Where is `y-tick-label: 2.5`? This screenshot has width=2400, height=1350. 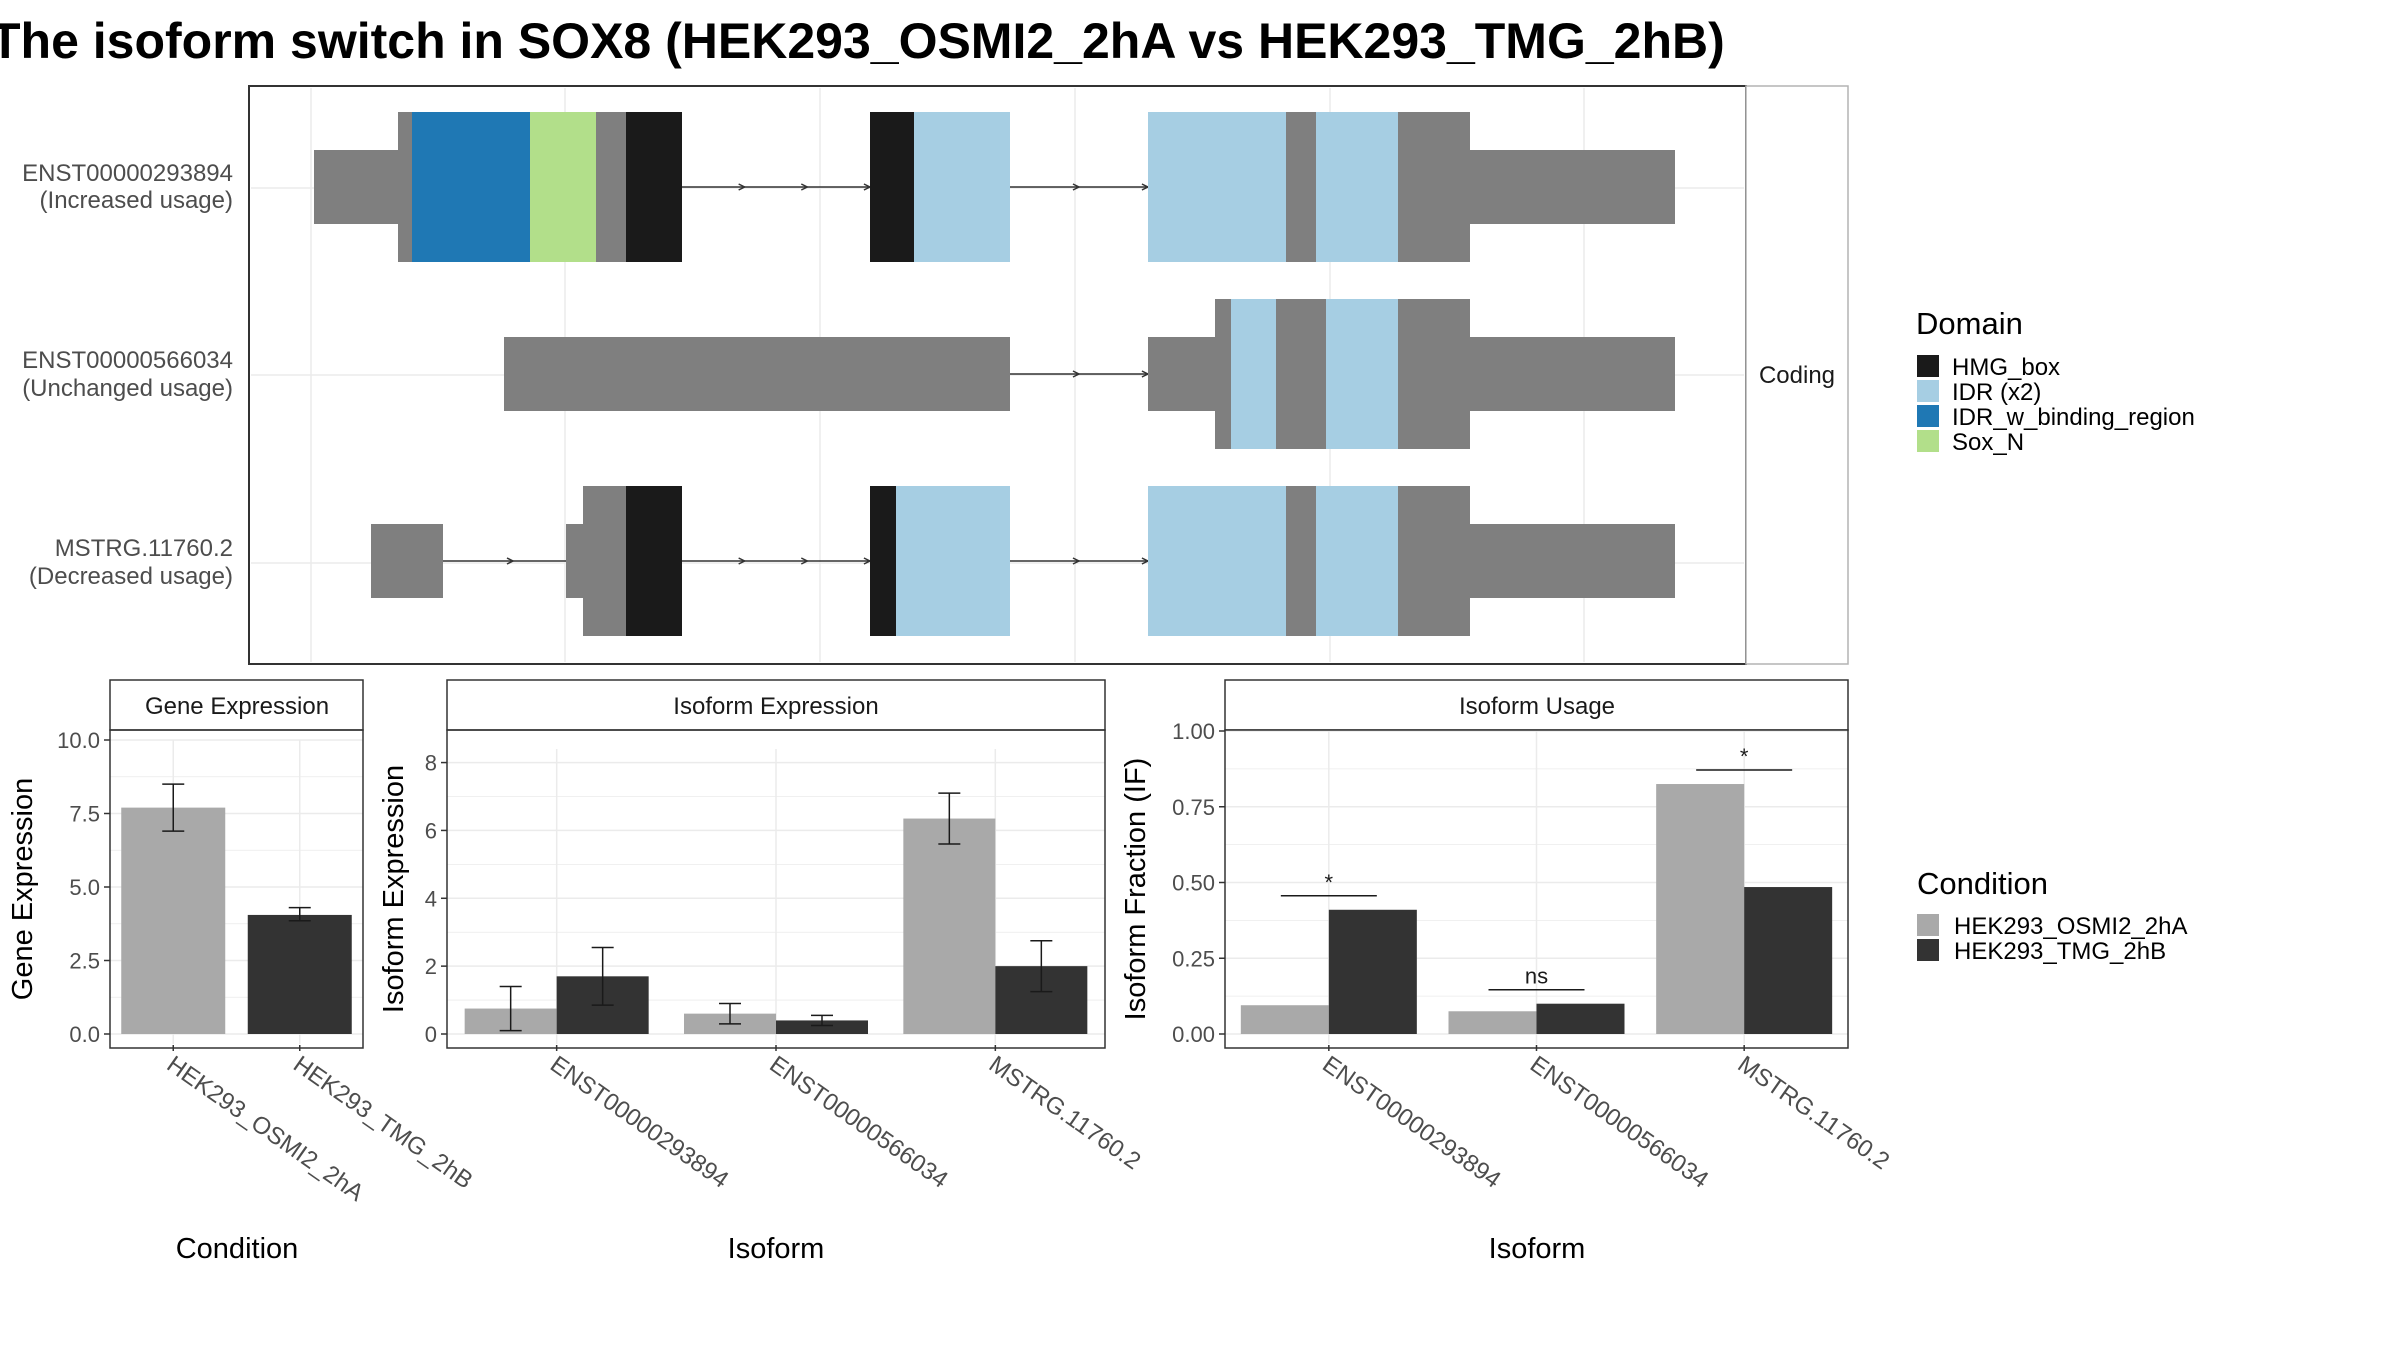
y-tick-label: 2.5 is located at coordinates (84, 961).